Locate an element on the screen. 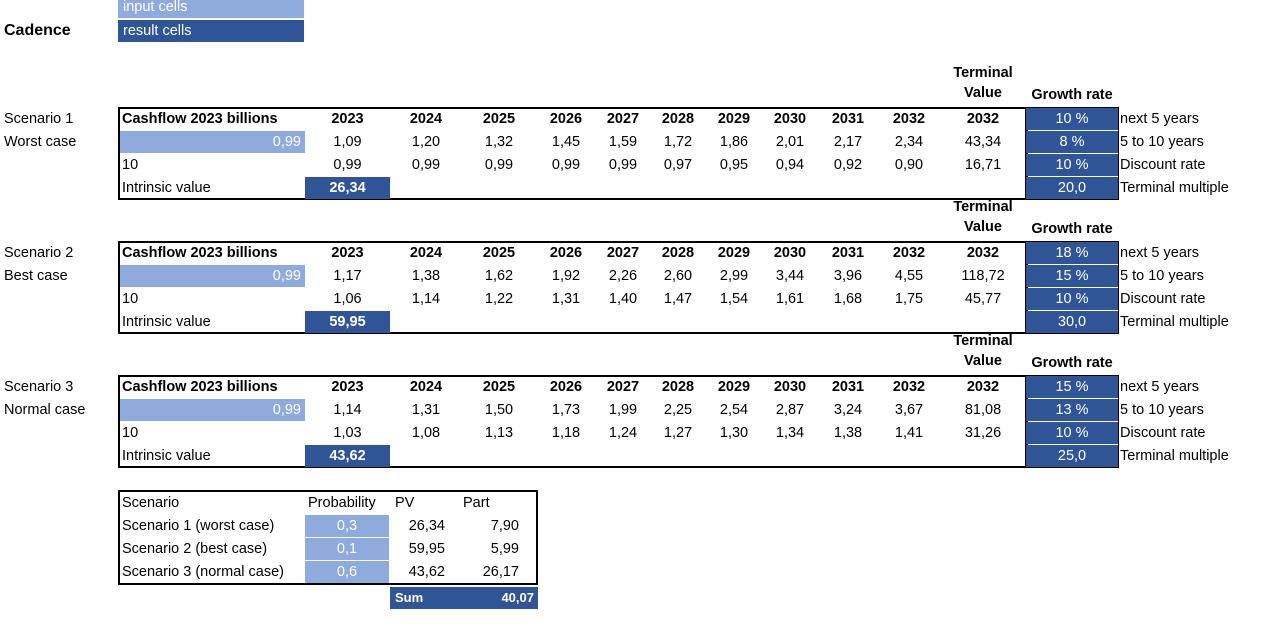 Image resolution: width=1284 pixels, height=638 pixels. cashflow-value: 1,32 is located at coordinates (499, 142).